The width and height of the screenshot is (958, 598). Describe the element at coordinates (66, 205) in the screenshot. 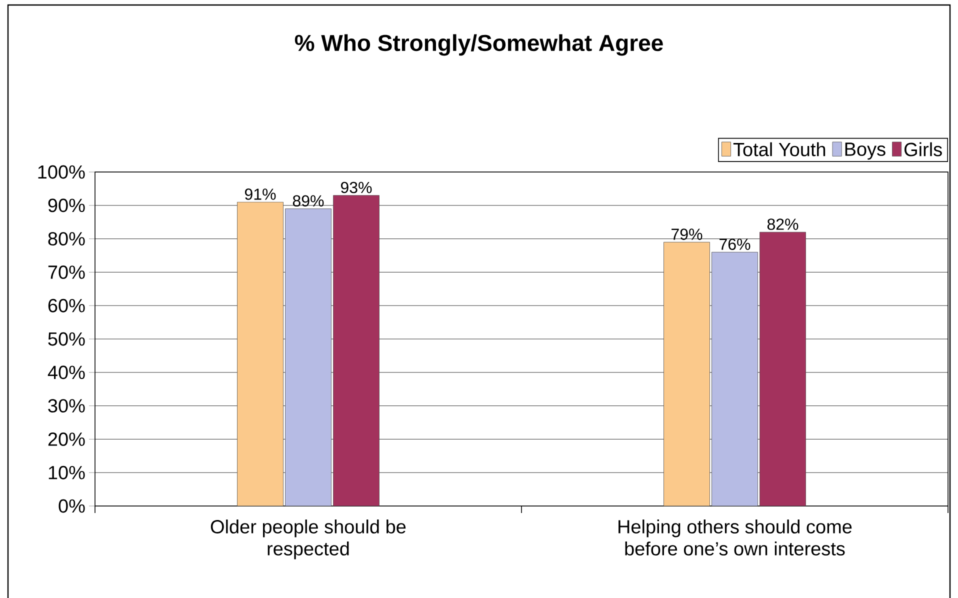

I see `y-tick-label: 90%` at that location.